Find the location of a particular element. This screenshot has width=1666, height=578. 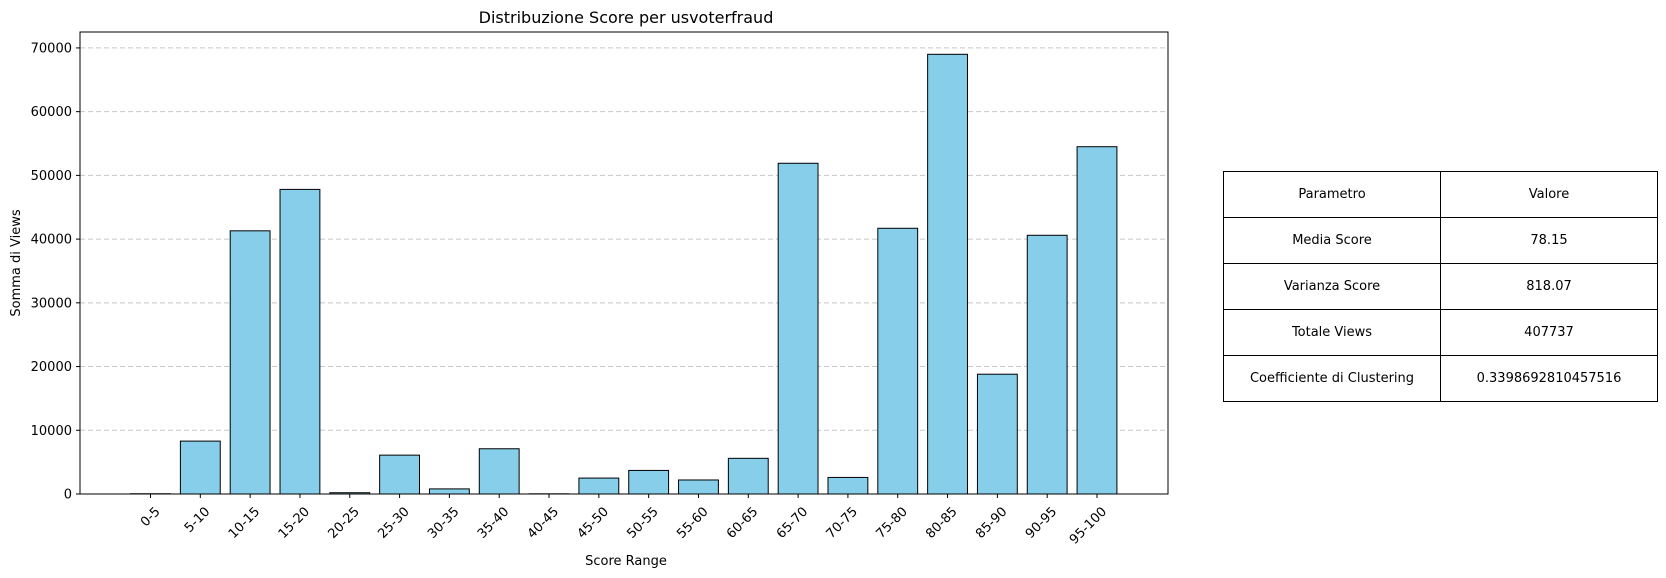

table-cell-value: 78.15 is located at coordinates (1549, 240).